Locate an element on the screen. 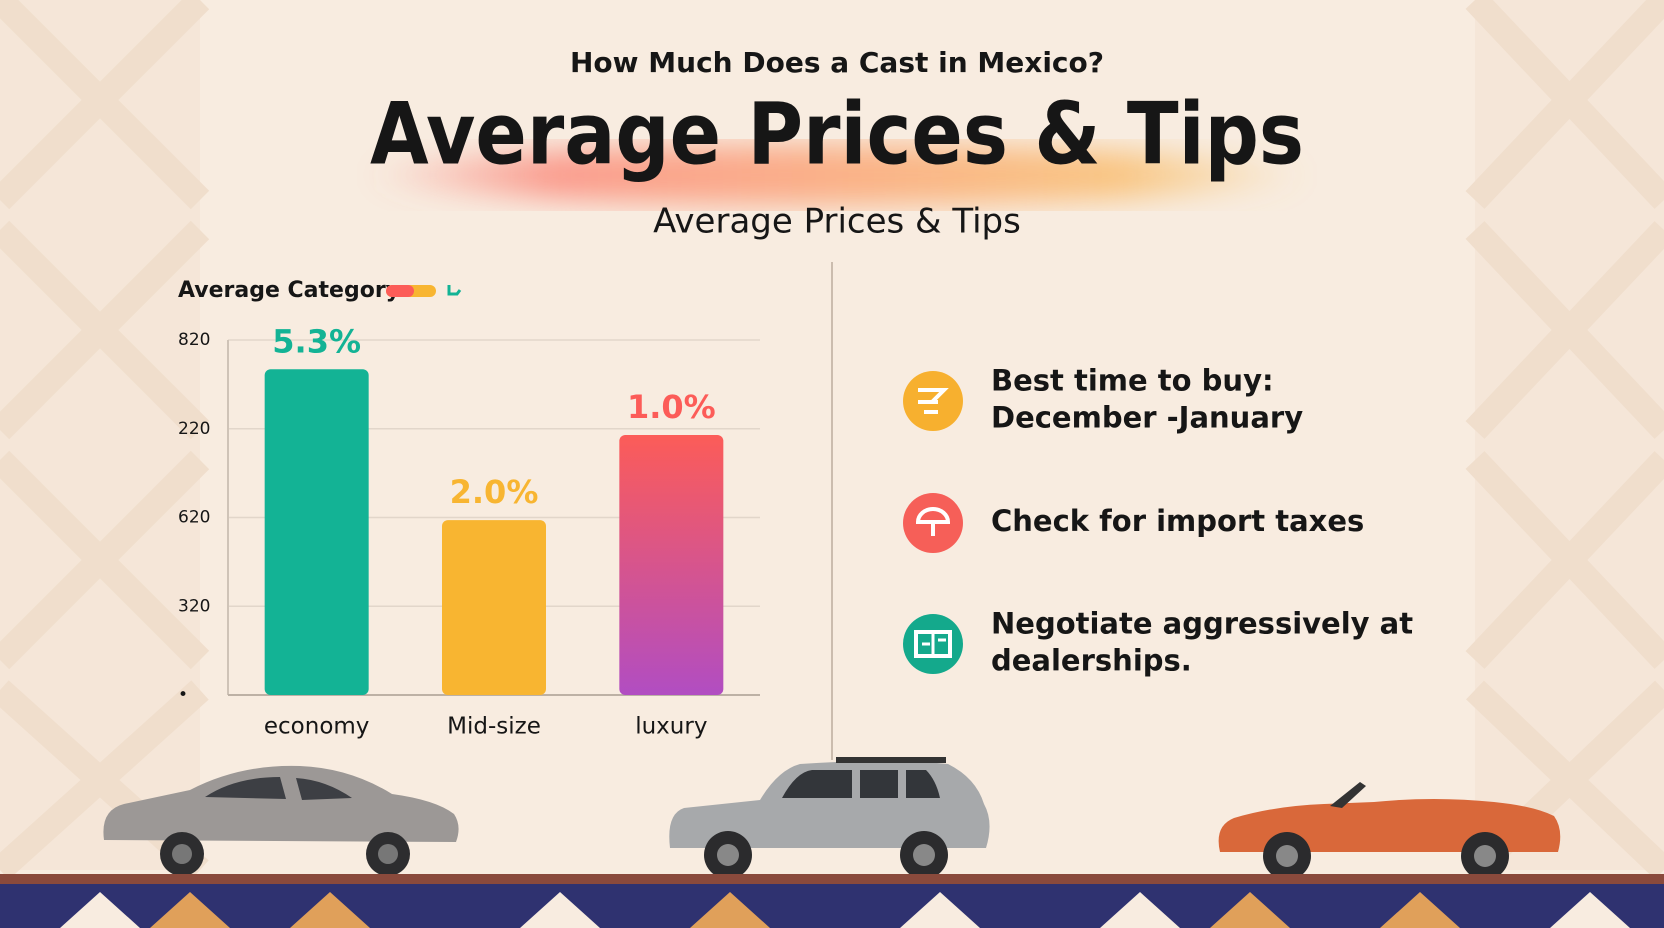 Image resolution: width=1664 pixels, height=928 pixels. y-tick-label: • is located at coordinates (183, 695).